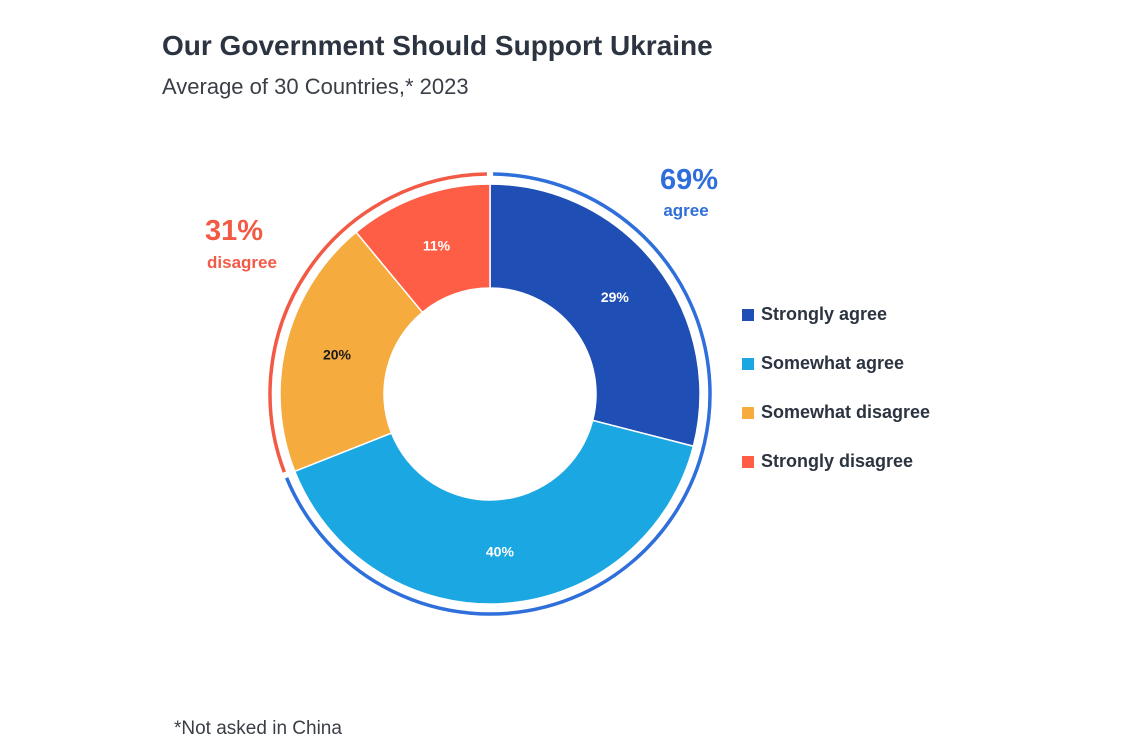 The width and height of the screenshot is (1128, 756). Describe the element at coordinates (494, 512) in the screenshot. I see `slice-somewhat-agree` at that location.